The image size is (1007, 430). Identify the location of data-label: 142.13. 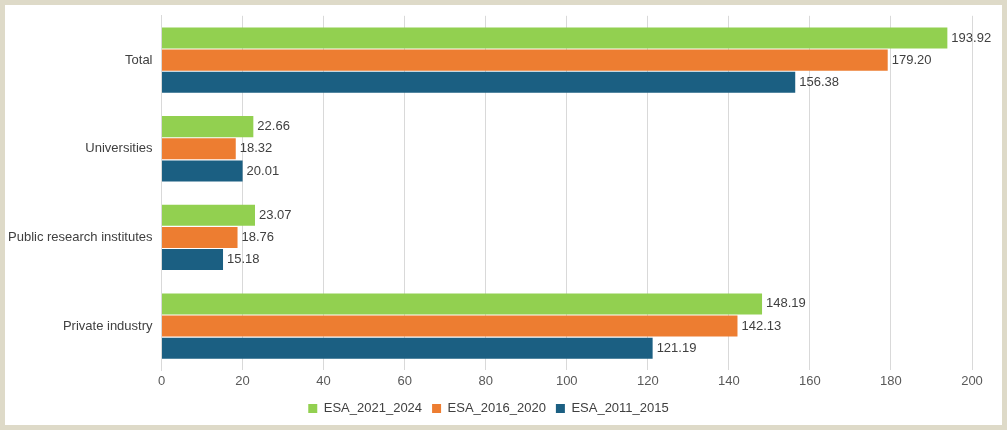
(761, 325).